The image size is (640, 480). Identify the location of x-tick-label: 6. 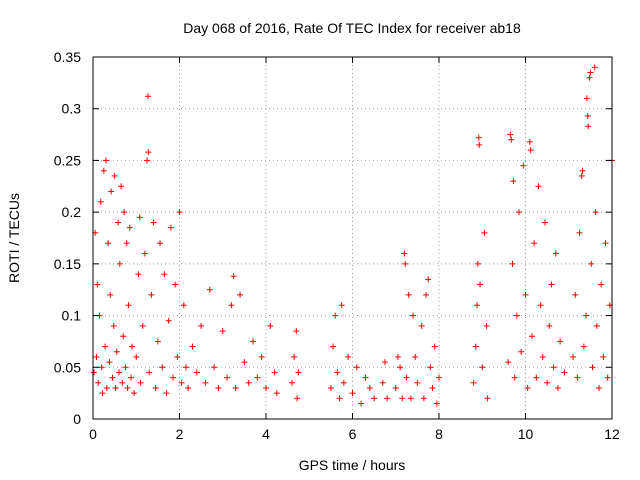
(353, 434).